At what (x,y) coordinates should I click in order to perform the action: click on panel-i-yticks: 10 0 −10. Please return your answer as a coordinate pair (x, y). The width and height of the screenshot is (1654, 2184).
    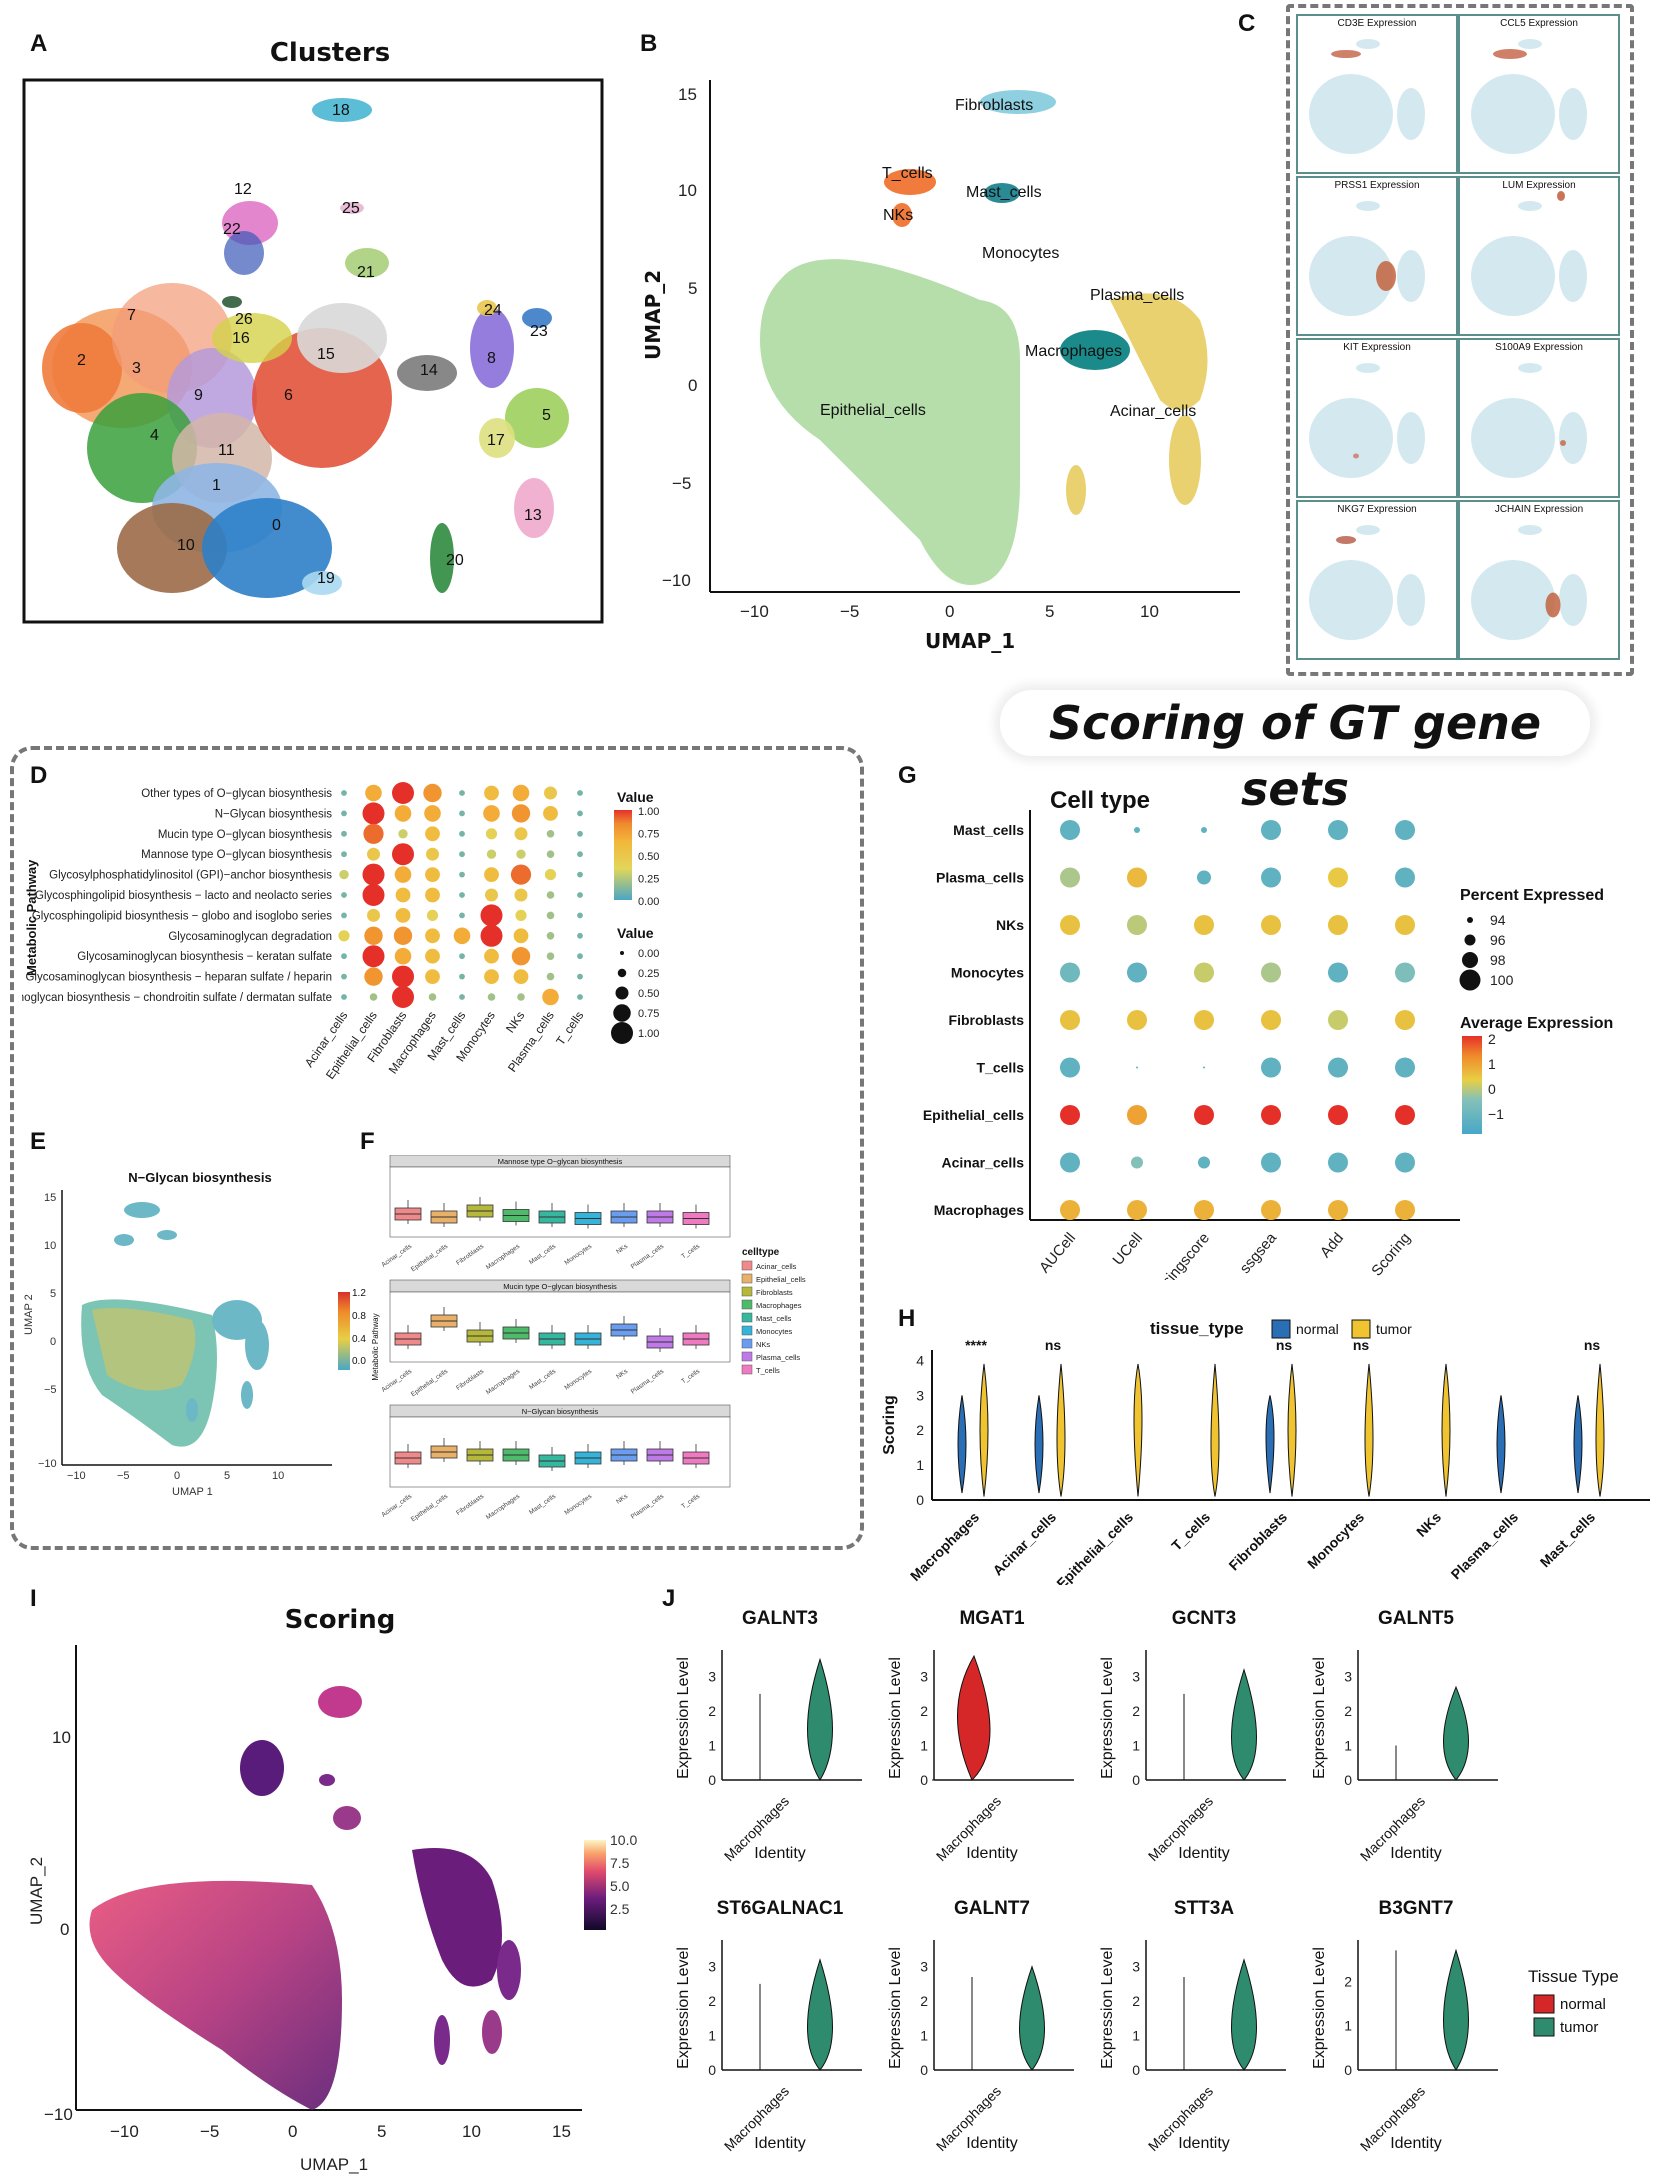
    Looking at the image, I should click on (58, 1926).